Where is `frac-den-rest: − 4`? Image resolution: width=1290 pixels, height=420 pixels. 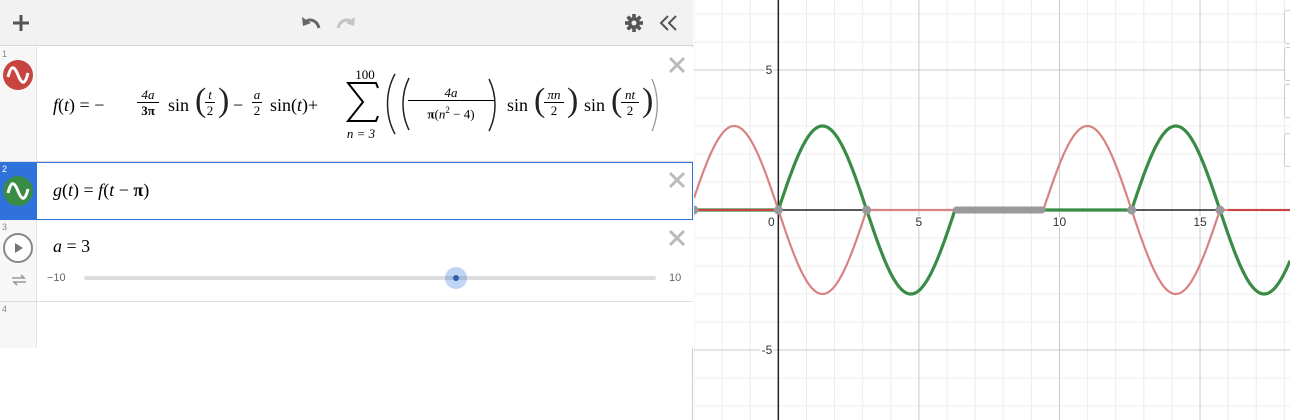
frac-den-rest: − 4 is located at coordinates (462, 114).